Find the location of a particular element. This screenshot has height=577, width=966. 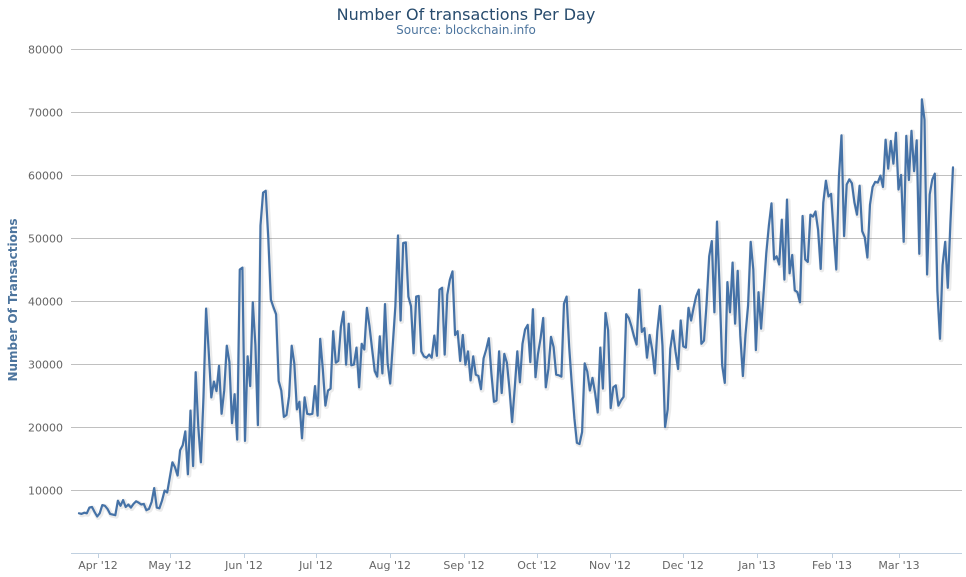

chart-subtitle: Source: blockchain.info is located at coordinates (466, 30).